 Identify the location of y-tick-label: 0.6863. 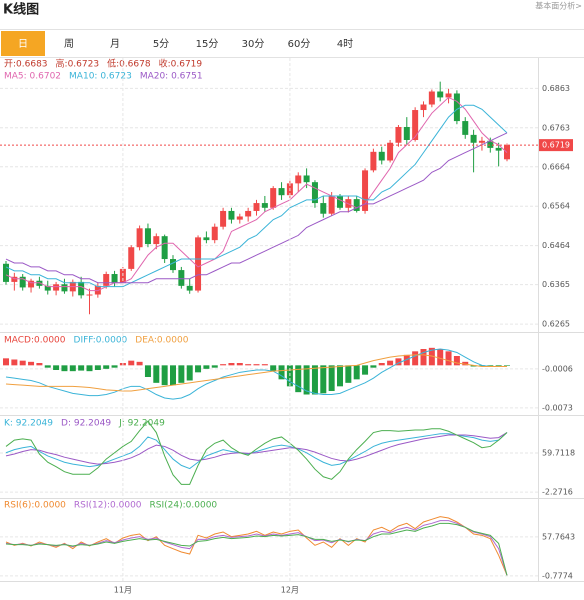
(556, 88).